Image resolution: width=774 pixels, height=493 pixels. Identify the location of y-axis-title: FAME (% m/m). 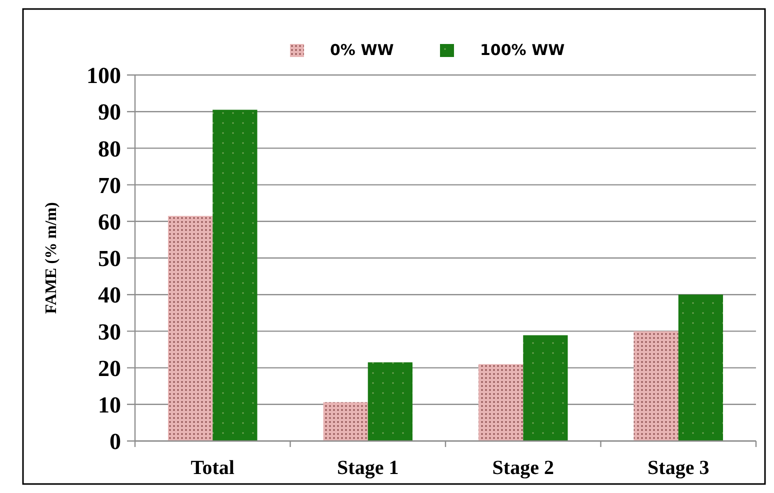
(51, 258).